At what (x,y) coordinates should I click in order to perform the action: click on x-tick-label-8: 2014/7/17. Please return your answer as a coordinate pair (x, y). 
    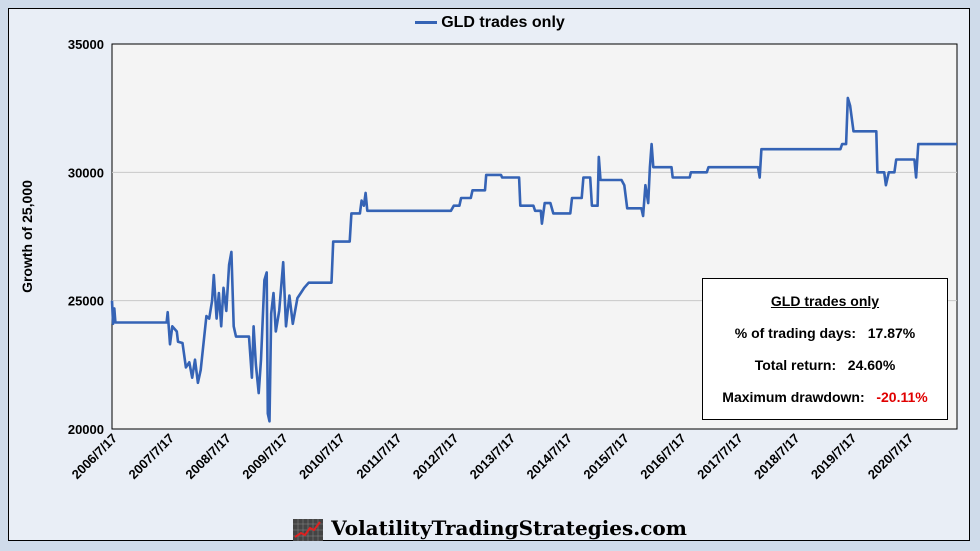
    Looking at the image, I should click on (550, 457).